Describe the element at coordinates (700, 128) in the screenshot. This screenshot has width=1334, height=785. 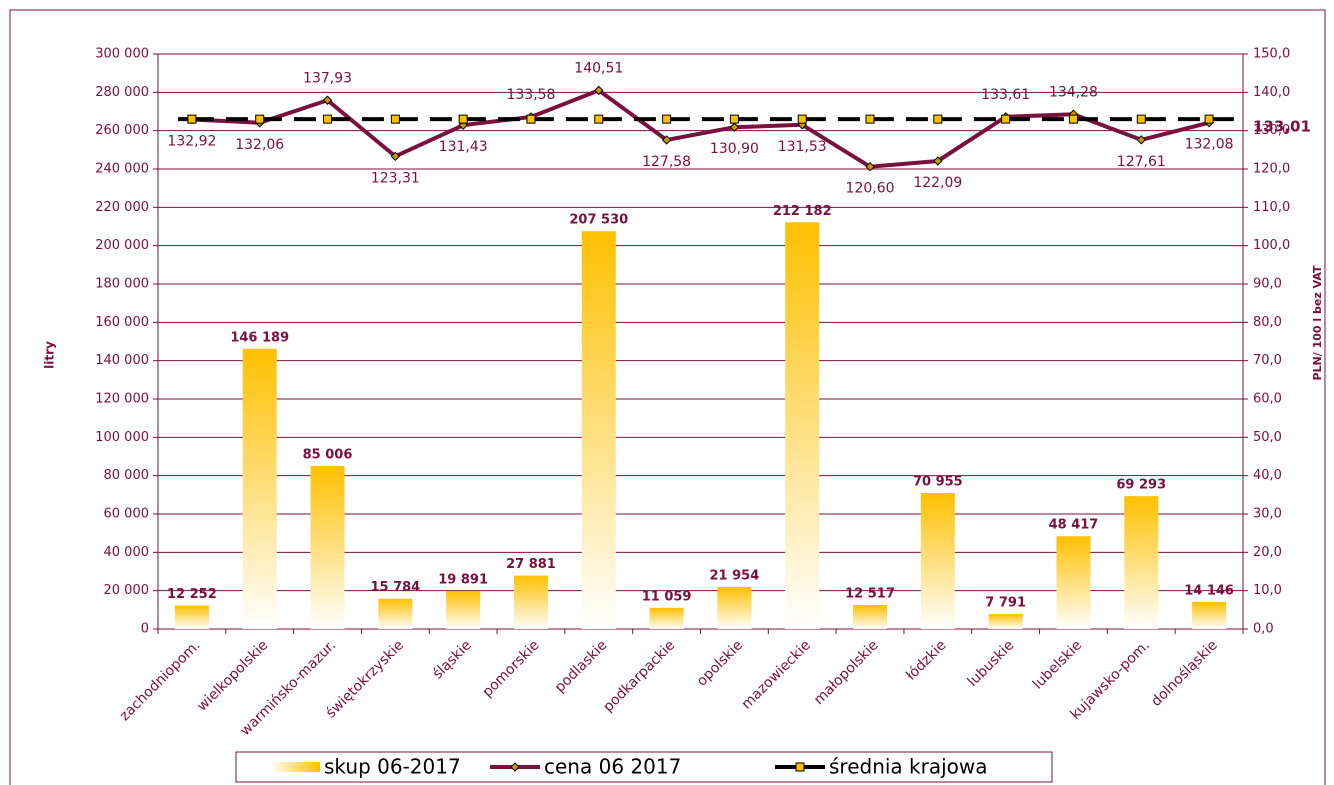
I see `price-line` at that location.